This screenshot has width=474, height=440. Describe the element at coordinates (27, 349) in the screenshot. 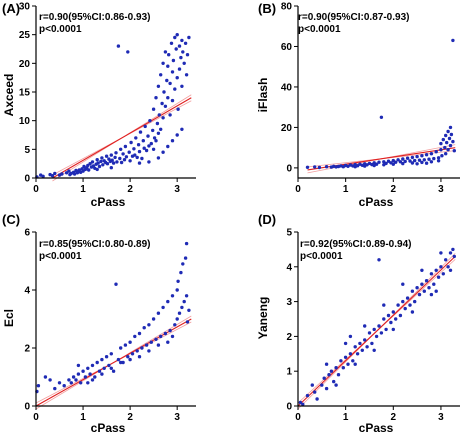

I see `y-tick-label: 2` at that location.